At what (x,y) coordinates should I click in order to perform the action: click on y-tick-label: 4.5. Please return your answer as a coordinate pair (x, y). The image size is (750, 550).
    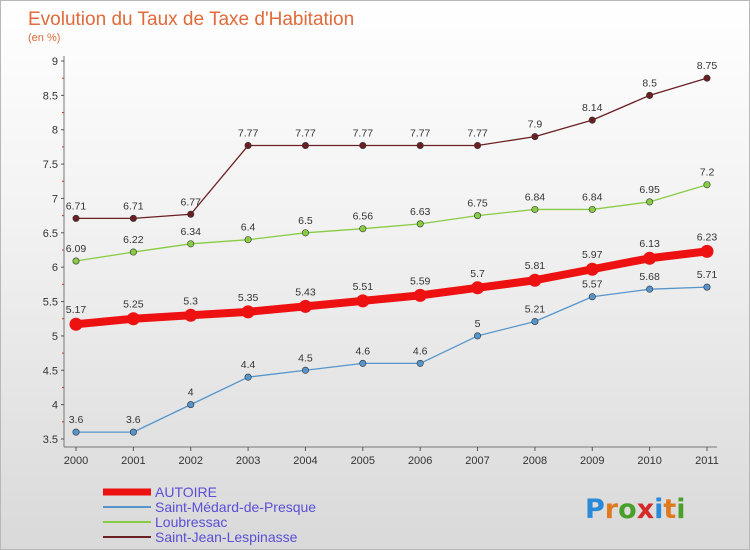
    Looking at the image, I should click on (50, 371).